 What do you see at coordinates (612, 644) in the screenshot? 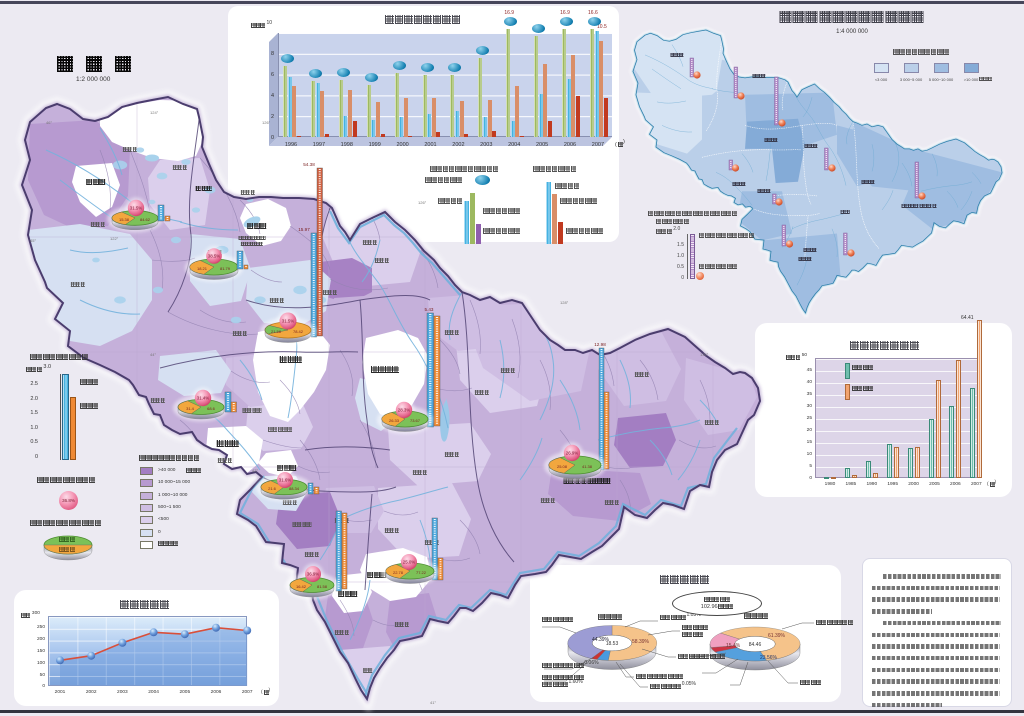
I see `svg-text: 18.53` at bounding box center [612, 644].